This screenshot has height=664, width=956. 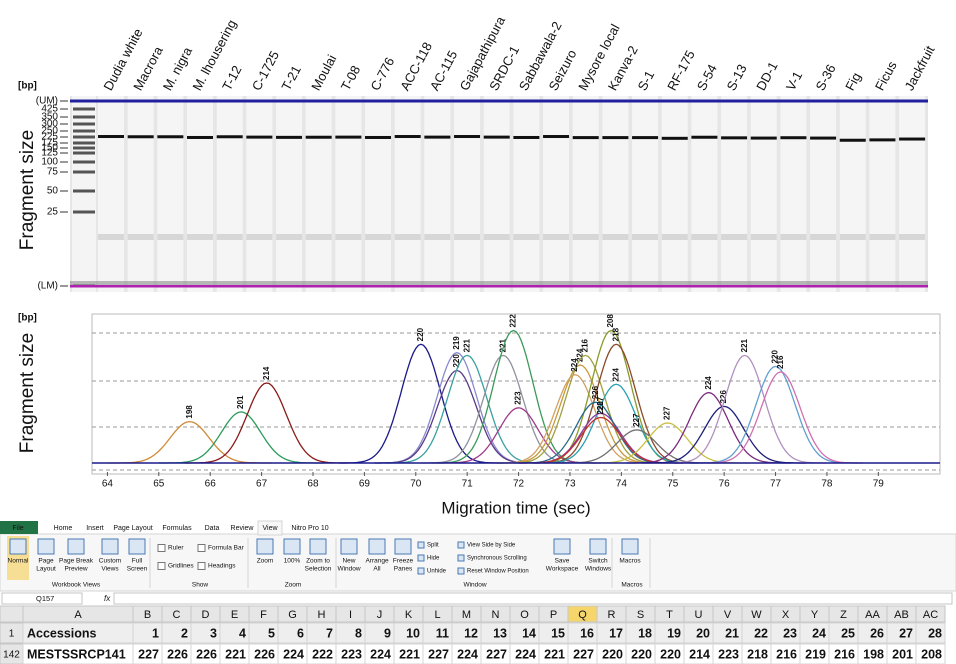 What do you see at coordinates (110, 561) in the screenshot?
I see `ribbon-button-label: Custom` at bounding box center [110, 561].